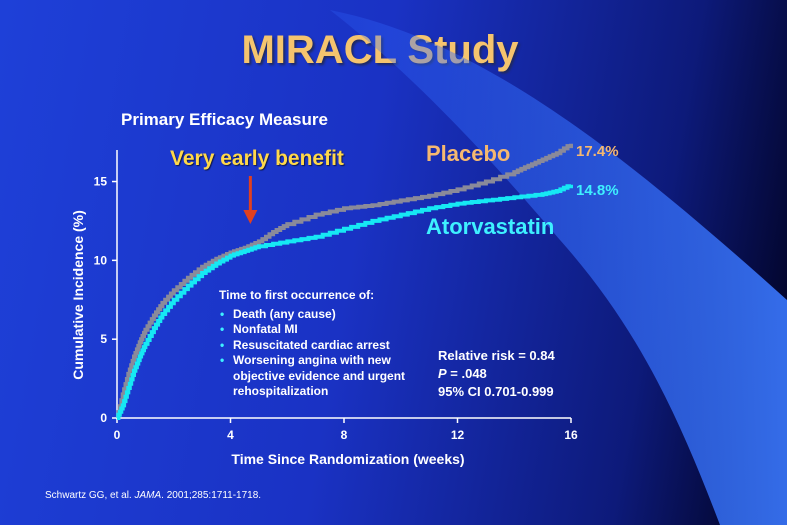  What do you see at coordinates (468, 153) in the screenshot?
I see `placebo-label: Placebo` at bounding box center [468, 153].